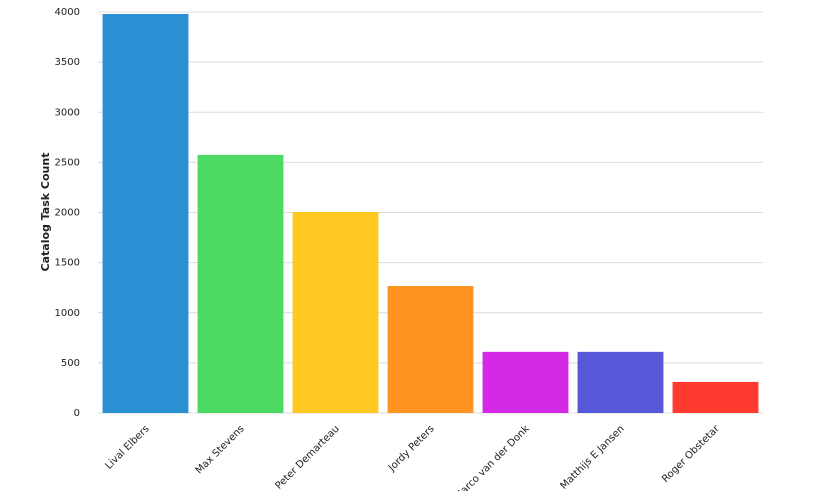 The height and width of the screenshot is (491, 837). What do you see at coordinates (67, 12) in the screenshot?
I see `y-tick-label: 4000` at bounding box center [67, 12].